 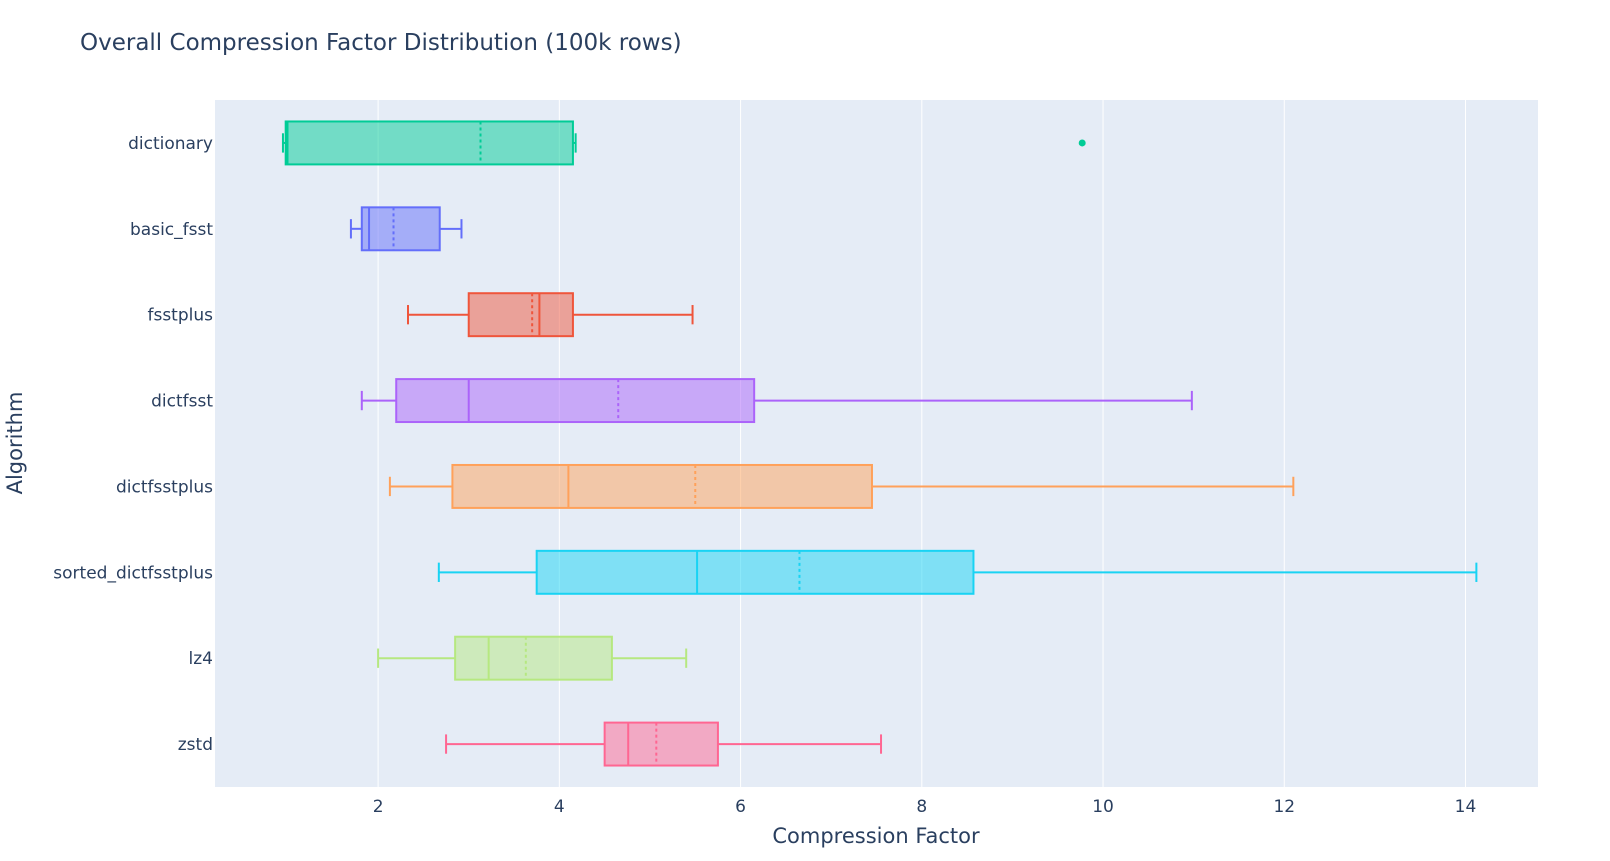 I want to click on x-tick-label-14: 14, so click(x=1466, y=807).